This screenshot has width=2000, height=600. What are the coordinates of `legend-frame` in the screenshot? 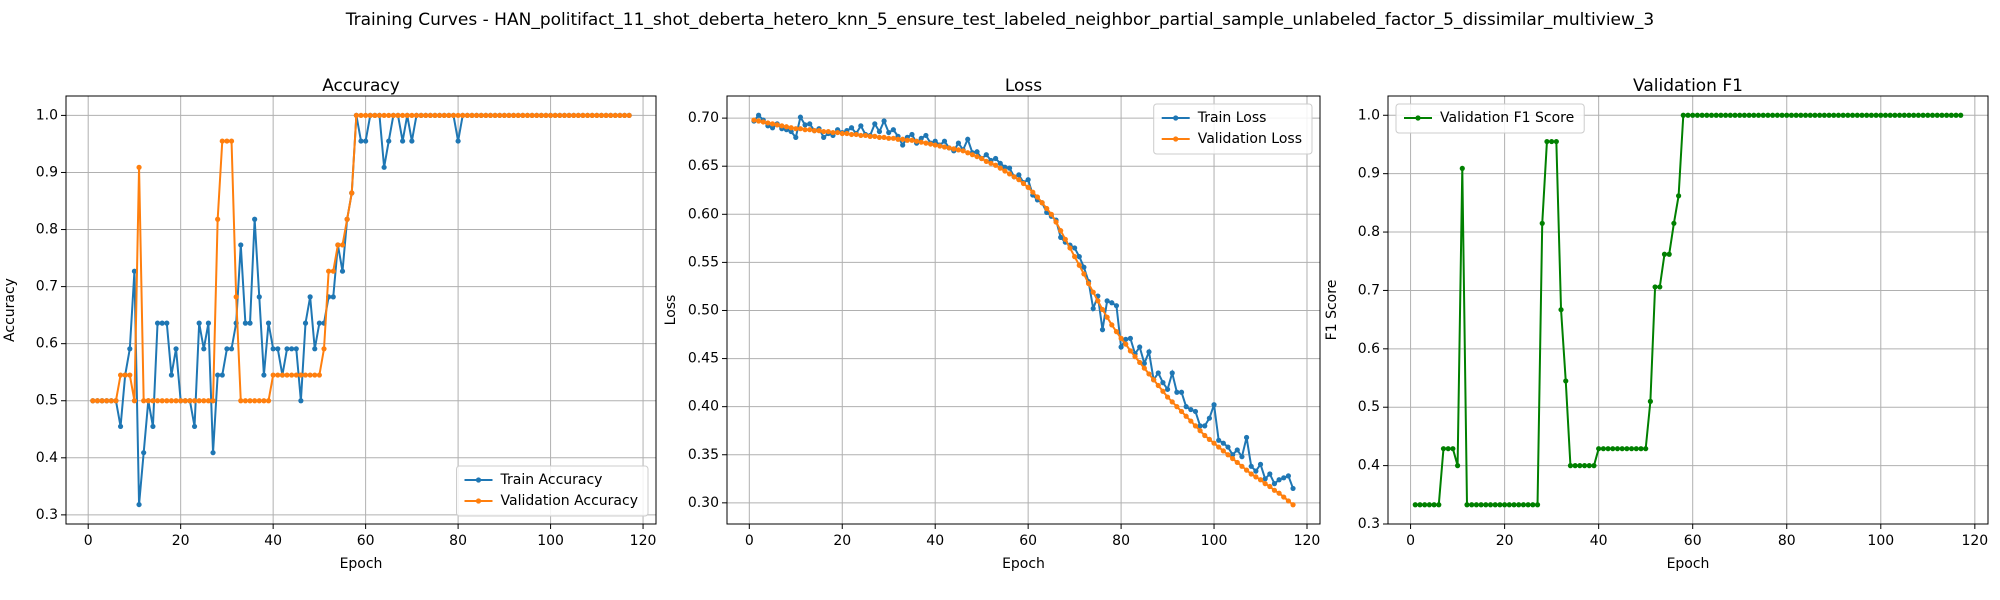 It's located at (1233, 129).